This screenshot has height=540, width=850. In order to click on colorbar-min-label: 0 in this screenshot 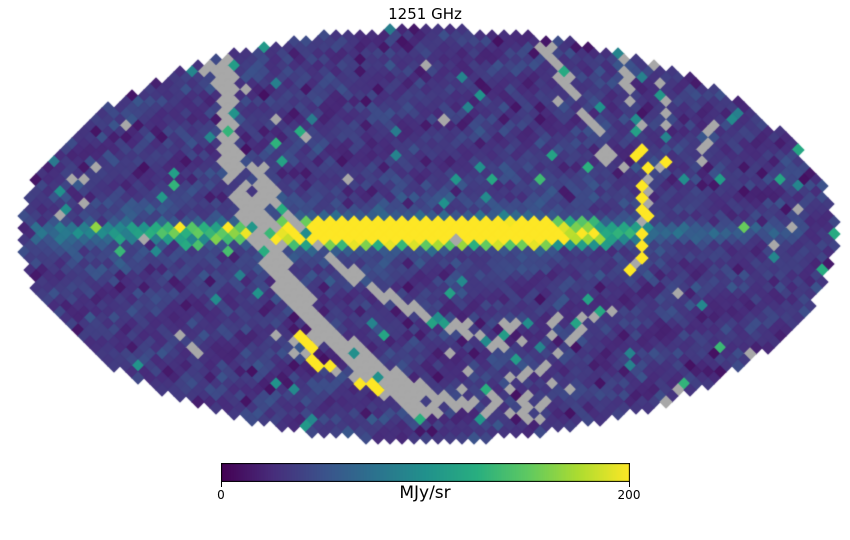, I will do `click(221, 495)`.